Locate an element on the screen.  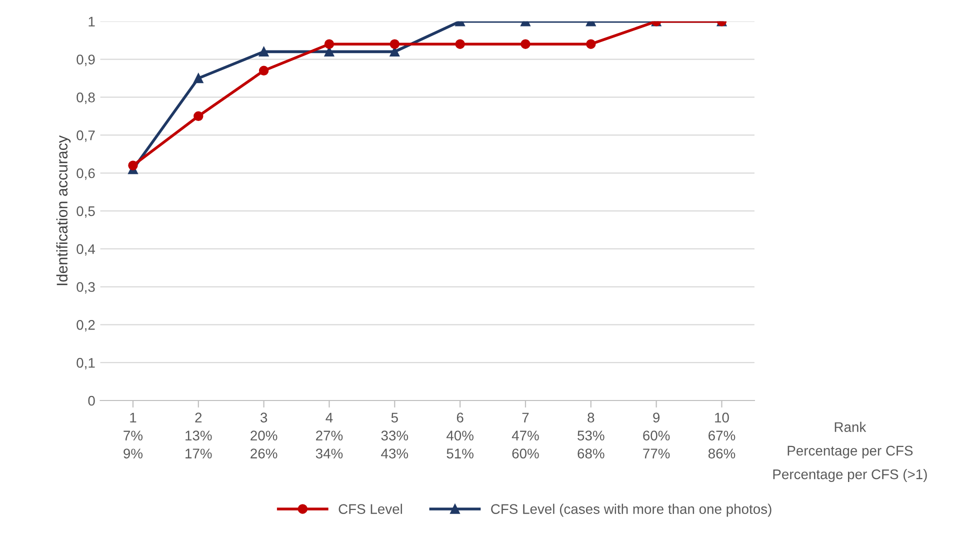
y-tick-label: 0,4 is located at coordinates (86, 250).